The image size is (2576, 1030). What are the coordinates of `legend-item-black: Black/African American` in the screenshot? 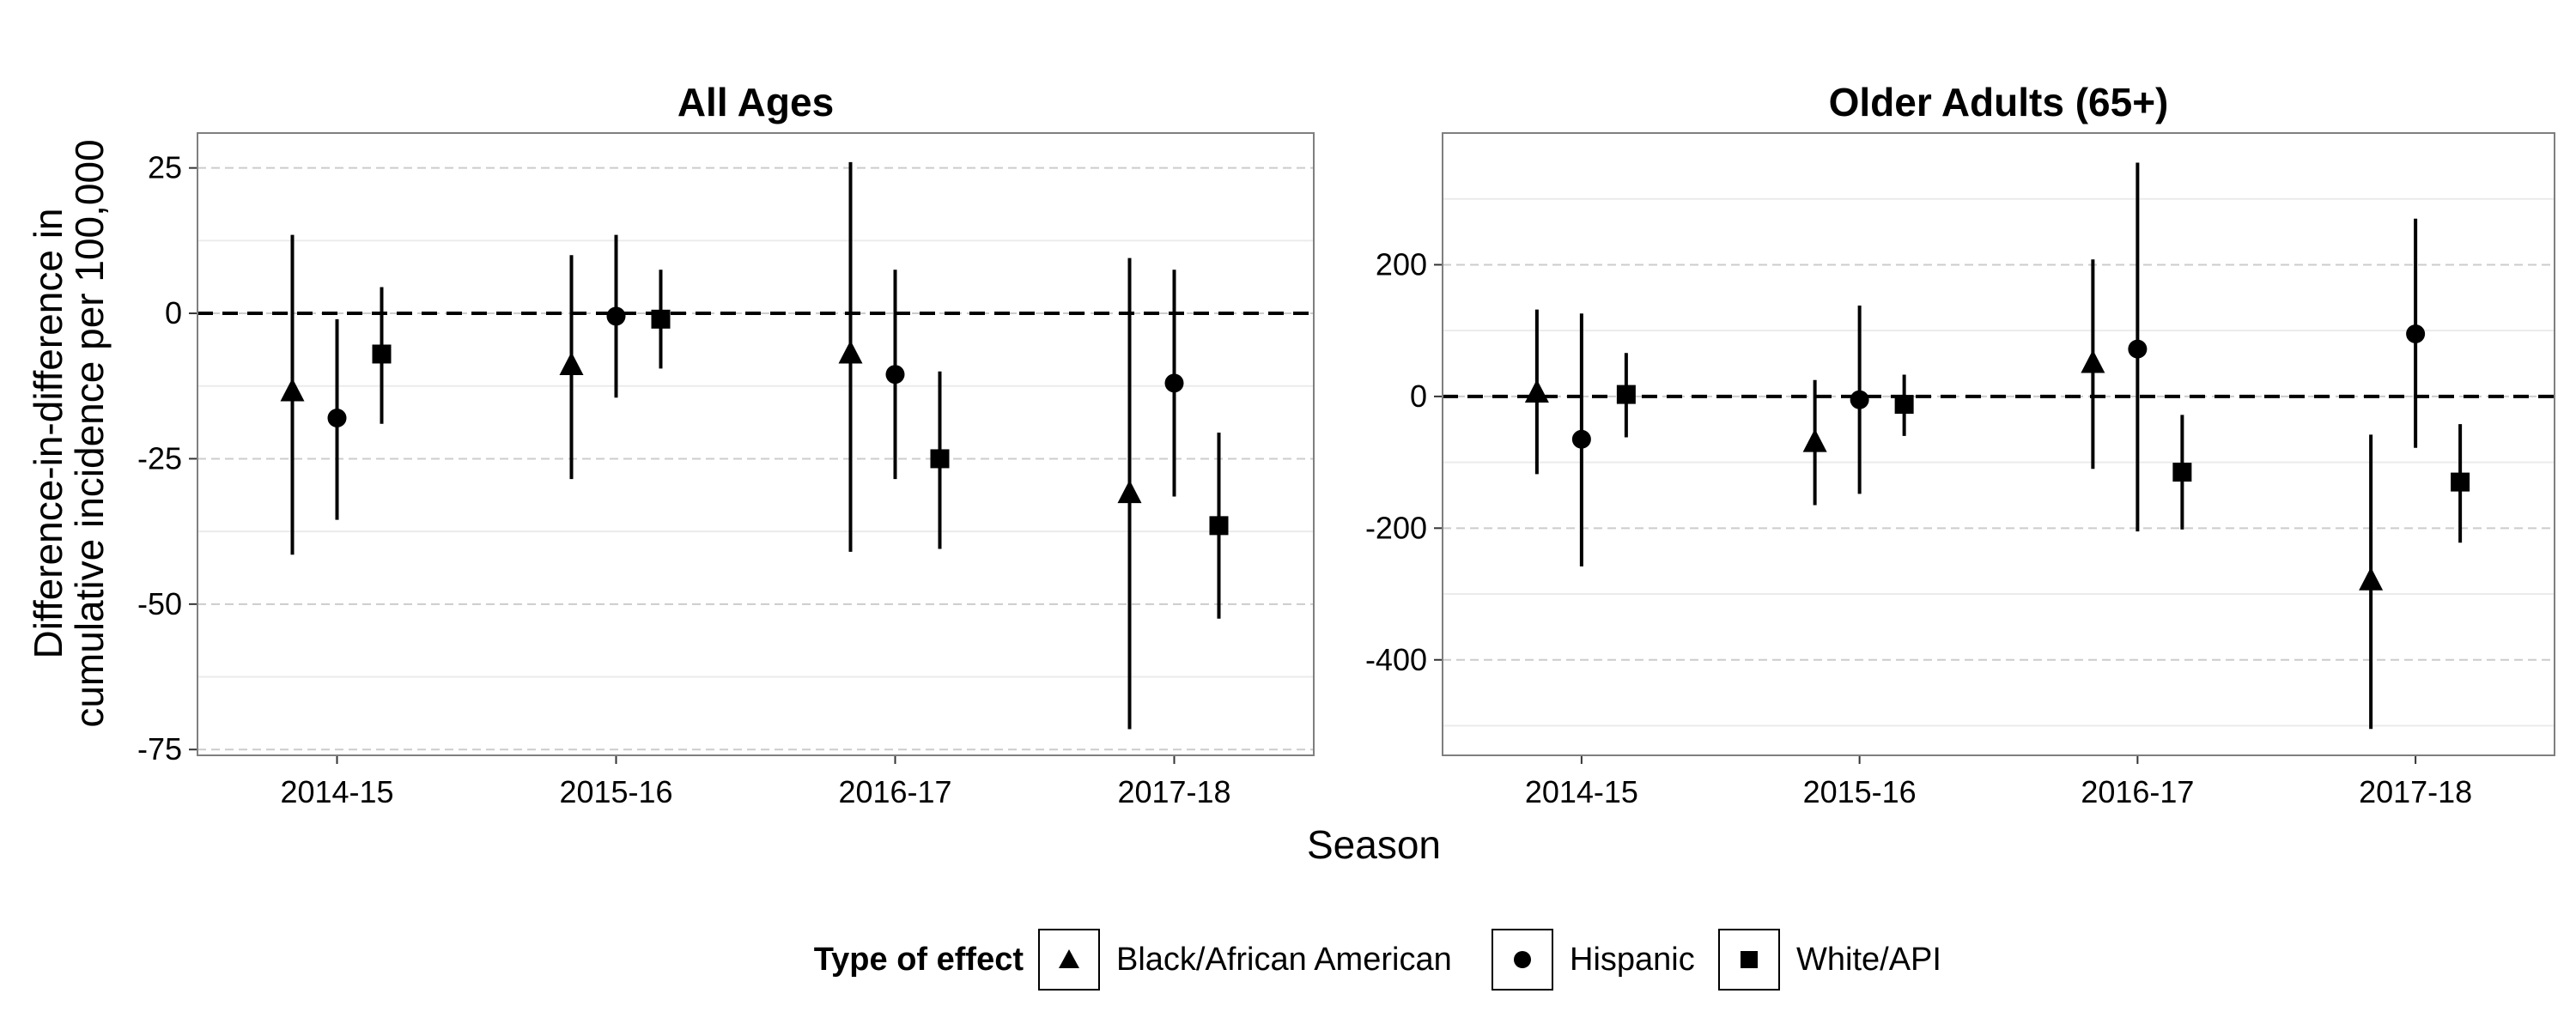 It's located at (1245, 960).